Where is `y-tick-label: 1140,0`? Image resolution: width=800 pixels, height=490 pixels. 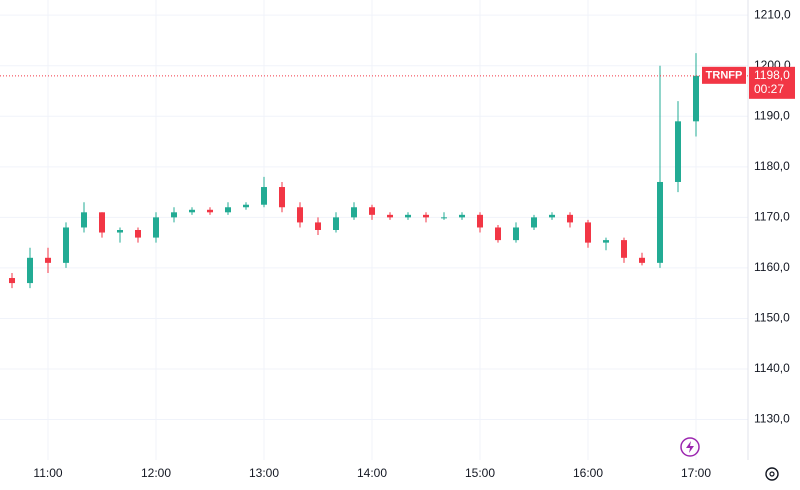 y-tick-label: 1140,0 is located at coordinates (772, 368).